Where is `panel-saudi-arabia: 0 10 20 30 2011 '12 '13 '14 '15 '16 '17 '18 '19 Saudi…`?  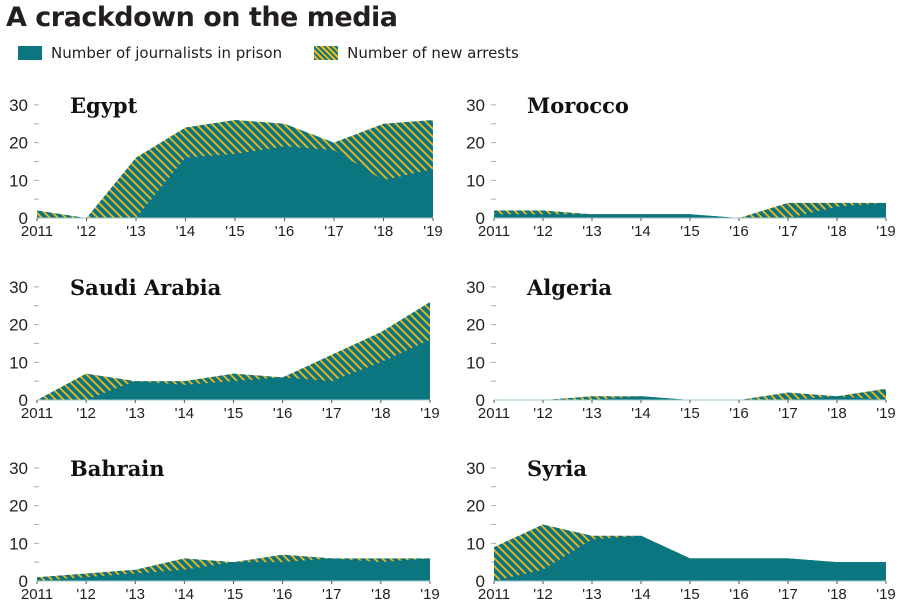 panel-saudi-arabia: 0 10 20 30 2011 '12 '13 '14 '15 '16 '17 '18 '19 Saudi… is located at coordinates (224, 348).